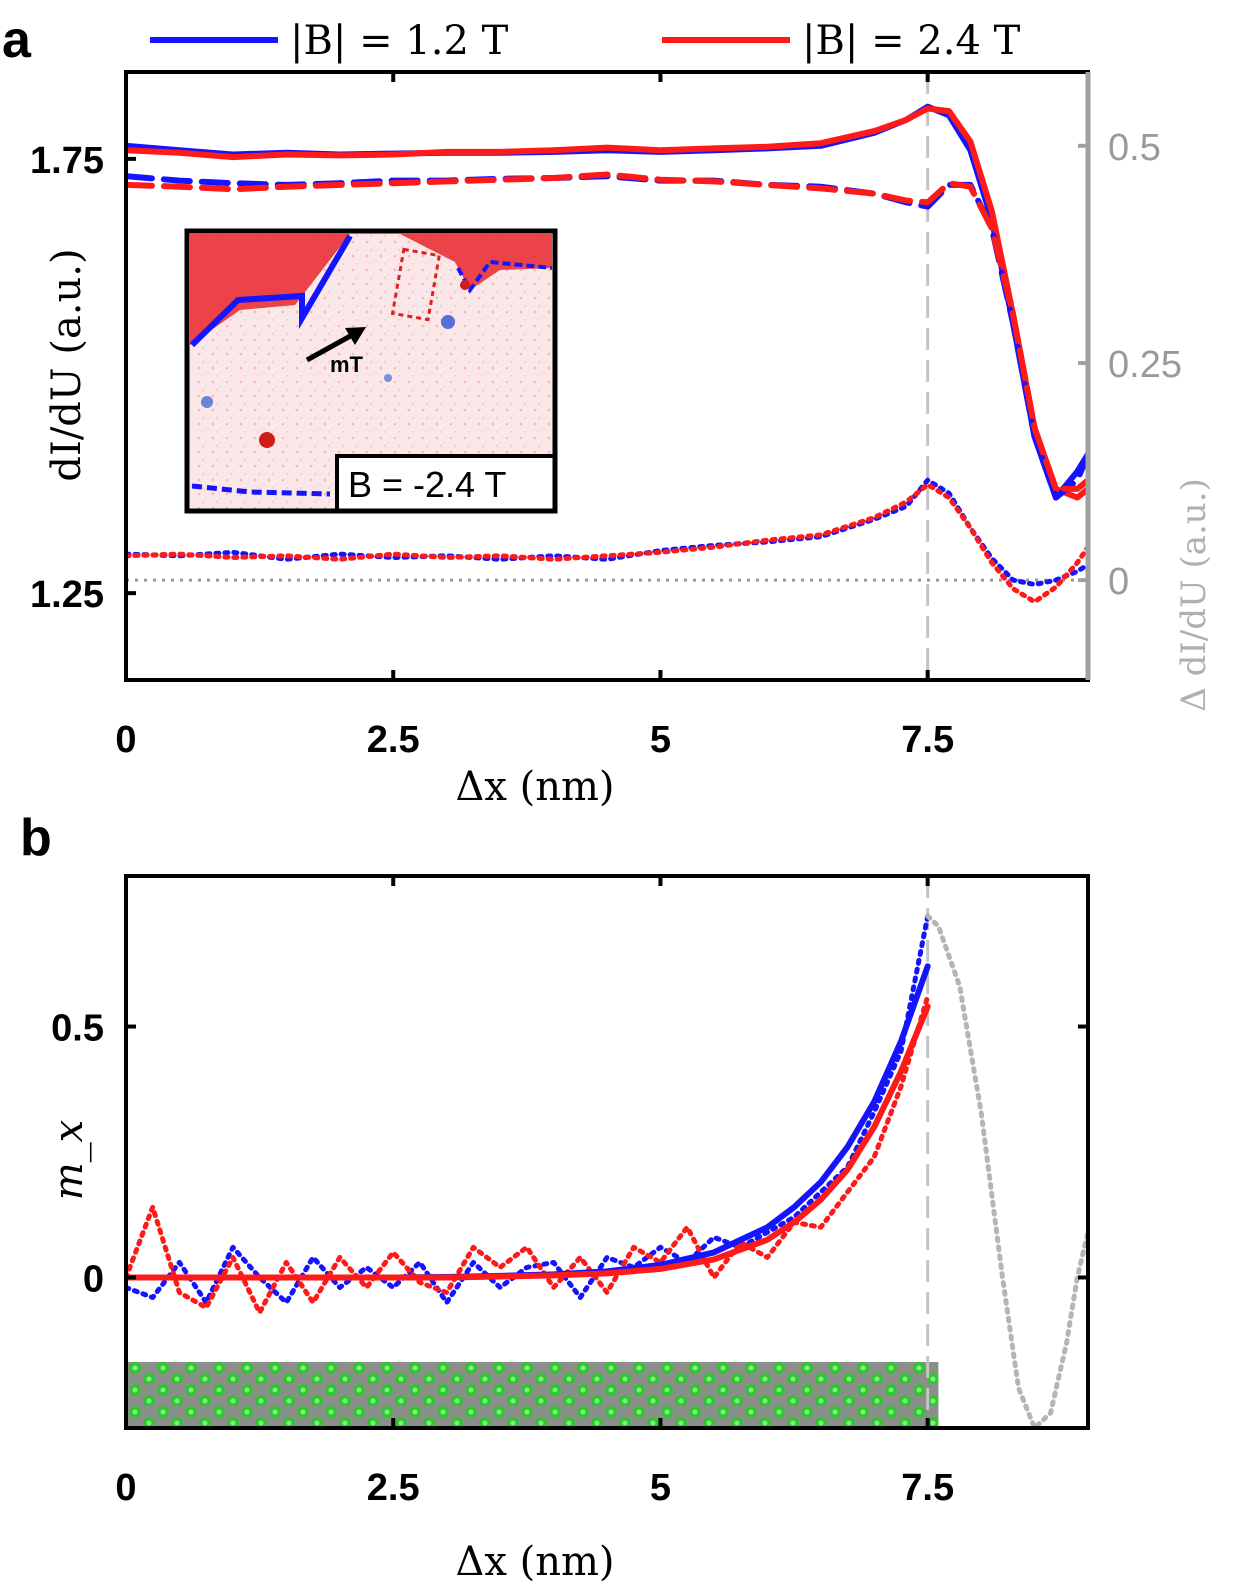 This screenshot has height=1594, width=1242. What do you see at coordinates (36, 838) in the screenshot?
I see `panel-b-letter: b` at bounding box center [36, 838].